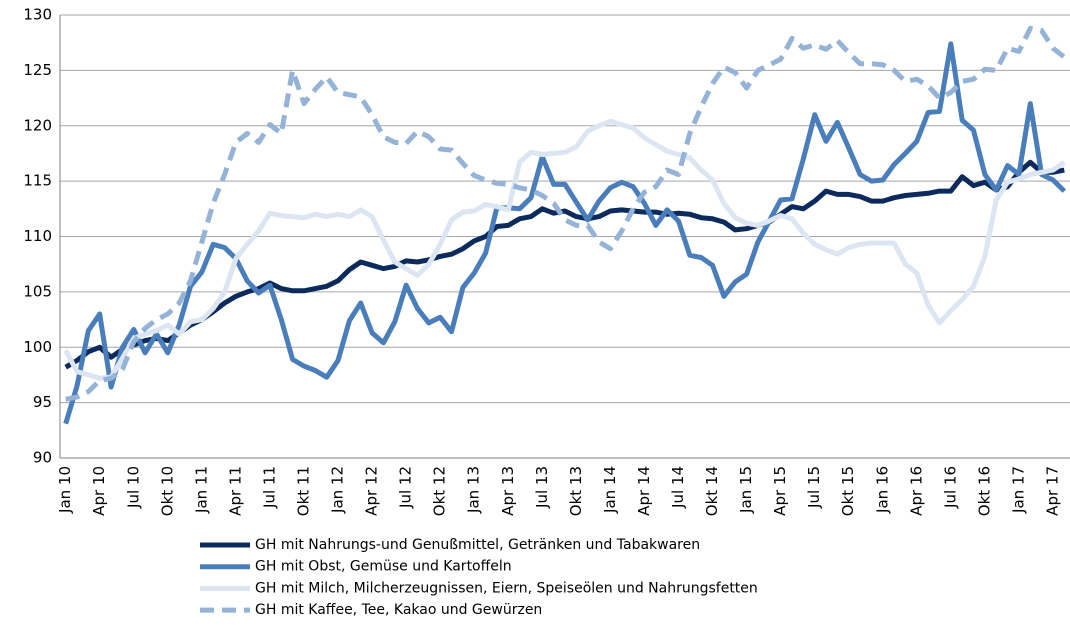  Describe the element at coordinates (383, 567) in the screenshot. I see `legend-label: GH mit Obst, Gemüse und Kartoffeln` at that location.